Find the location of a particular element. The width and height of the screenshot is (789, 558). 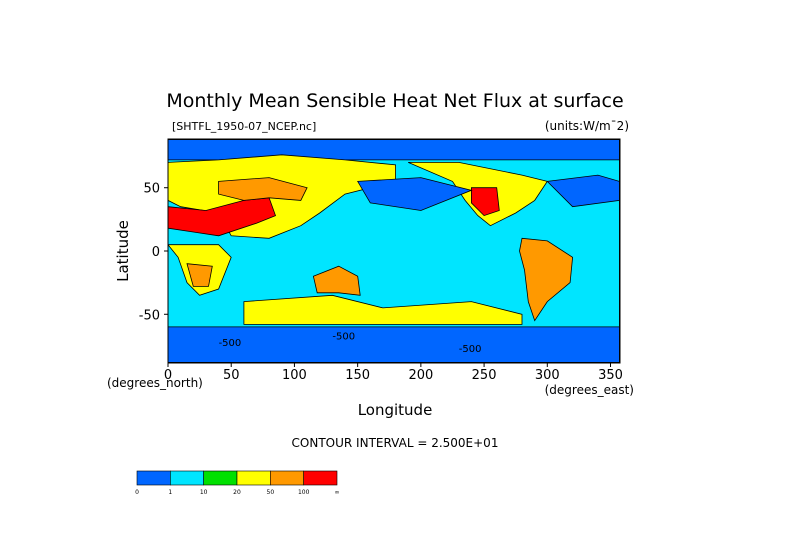

legend-label: 10 is located at coordinates (204, 492).